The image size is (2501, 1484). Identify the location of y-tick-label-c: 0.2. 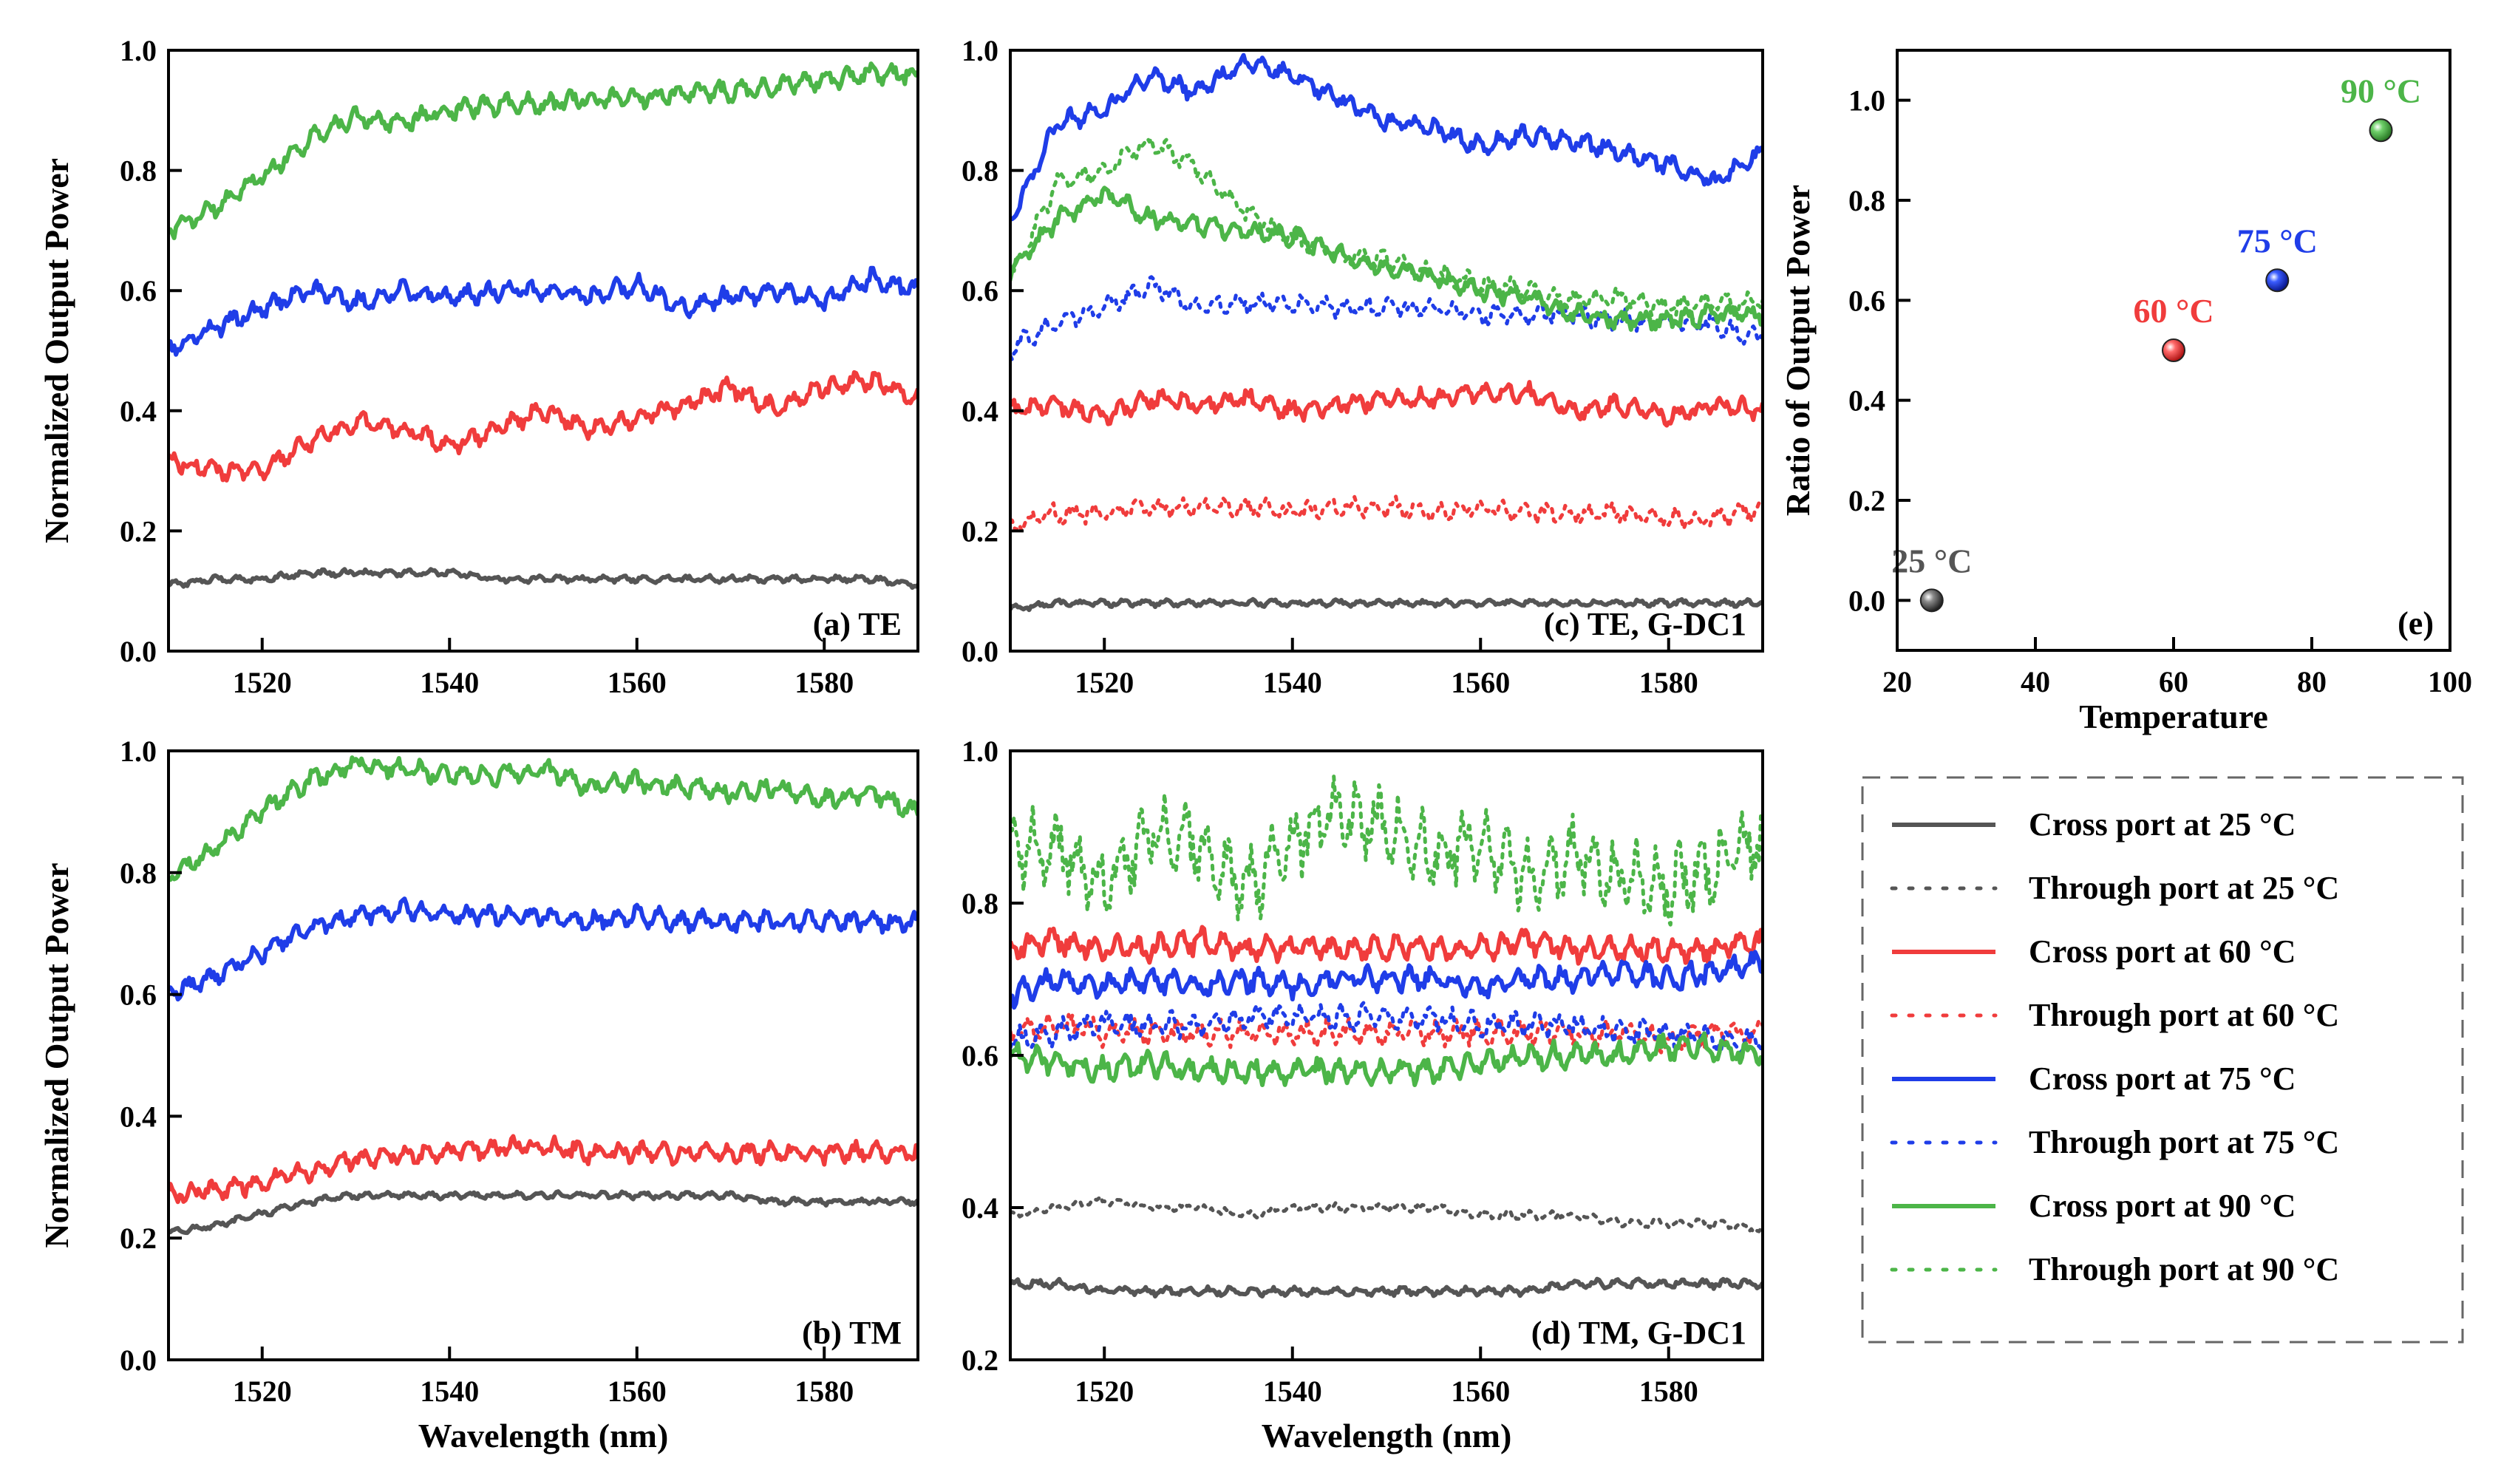
(980, 531).